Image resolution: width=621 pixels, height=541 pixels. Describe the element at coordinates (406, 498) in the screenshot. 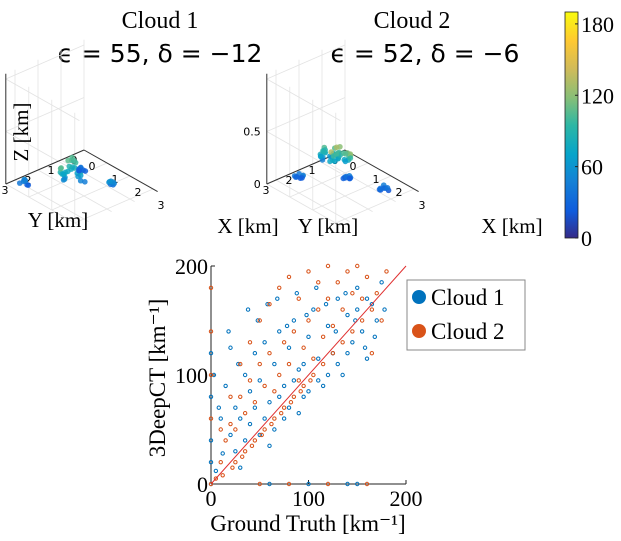

I see `scatter-x-tick-label: 200` at that location.